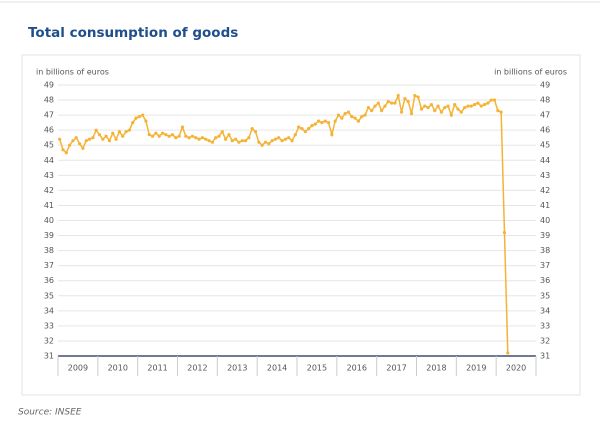 The height and width of the screenshot is (436, 600). Describe the element at coordinates (49, 250) in the screenshot. I see `y-tick-label: 38` at that location.